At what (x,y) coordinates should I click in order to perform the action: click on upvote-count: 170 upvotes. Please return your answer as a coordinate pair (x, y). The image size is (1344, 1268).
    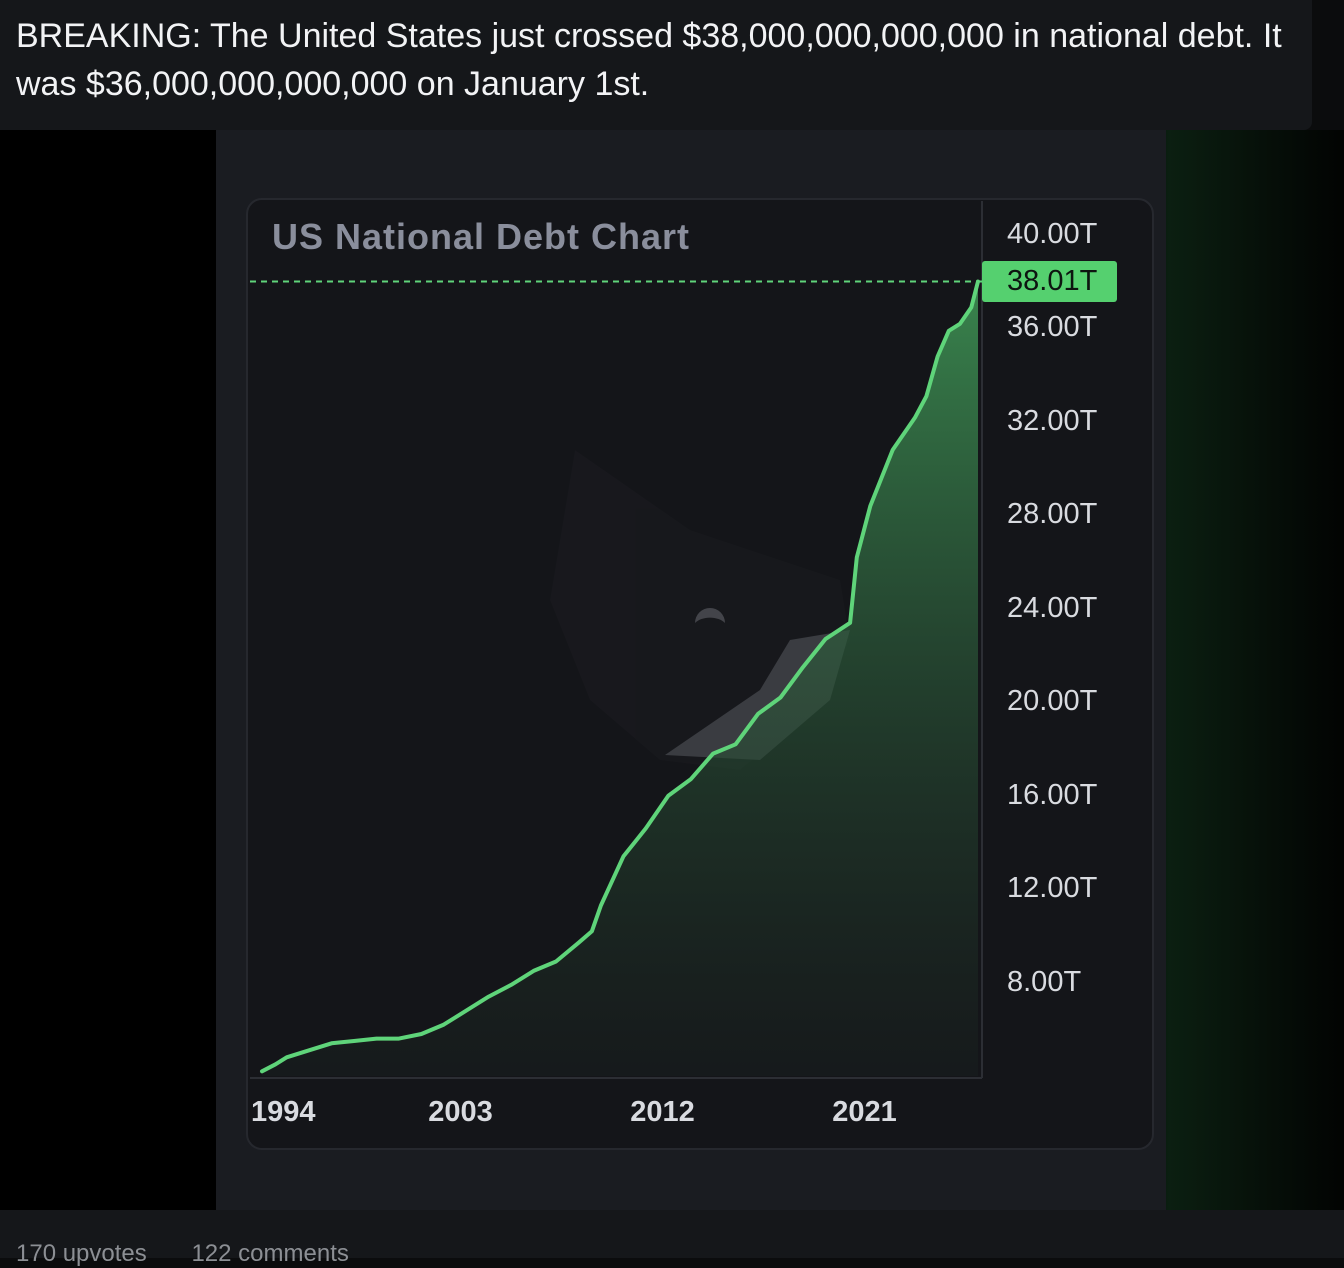
    Looking at the image, I should click on (81, 1253).